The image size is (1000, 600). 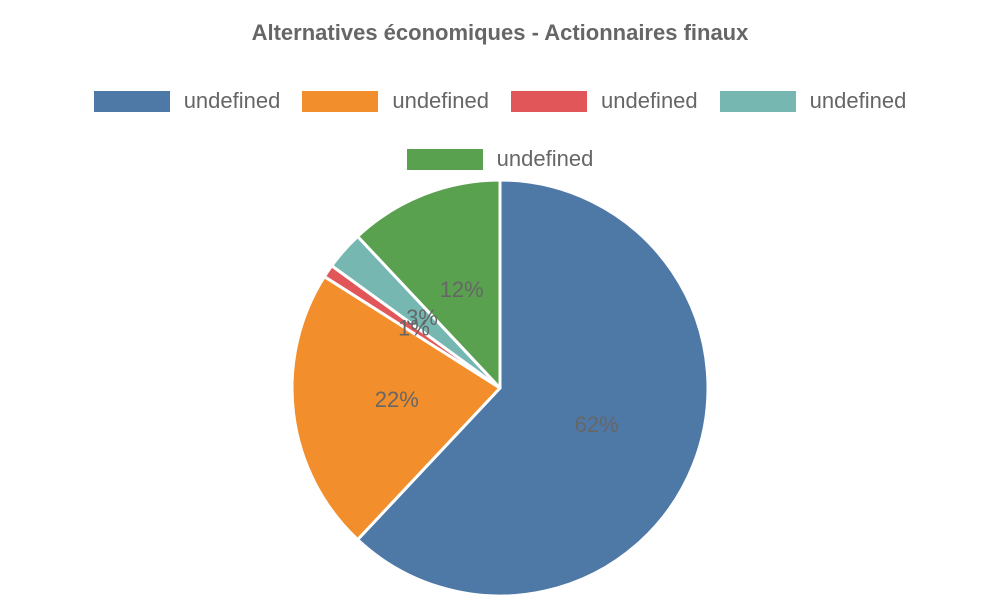 What do you see at coordinates (545, 158) in the screenshot?
I see `legend-label-5: undefined` at bounding box center [545, 158].